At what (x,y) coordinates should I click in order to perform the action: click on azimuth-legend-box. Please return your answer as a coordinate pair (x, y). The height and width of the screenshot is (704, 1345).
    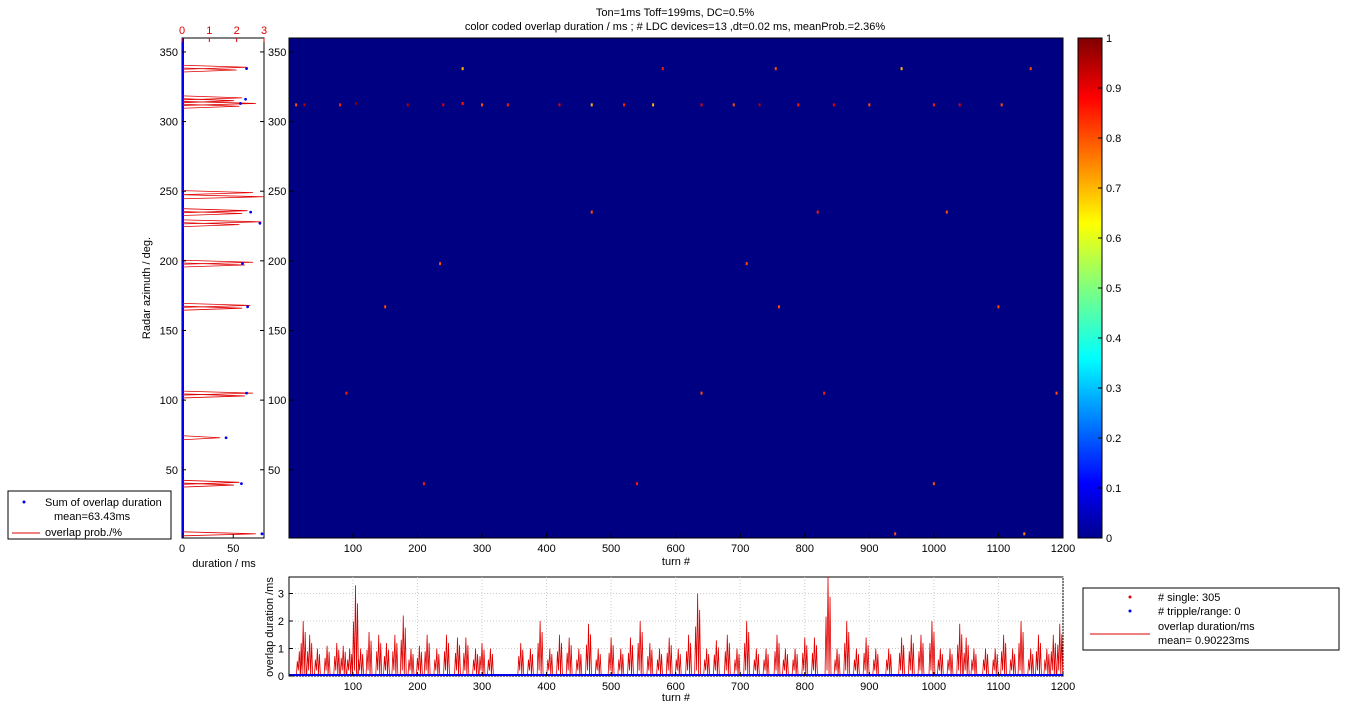
    Looking at the image, I should click on (89, 515).